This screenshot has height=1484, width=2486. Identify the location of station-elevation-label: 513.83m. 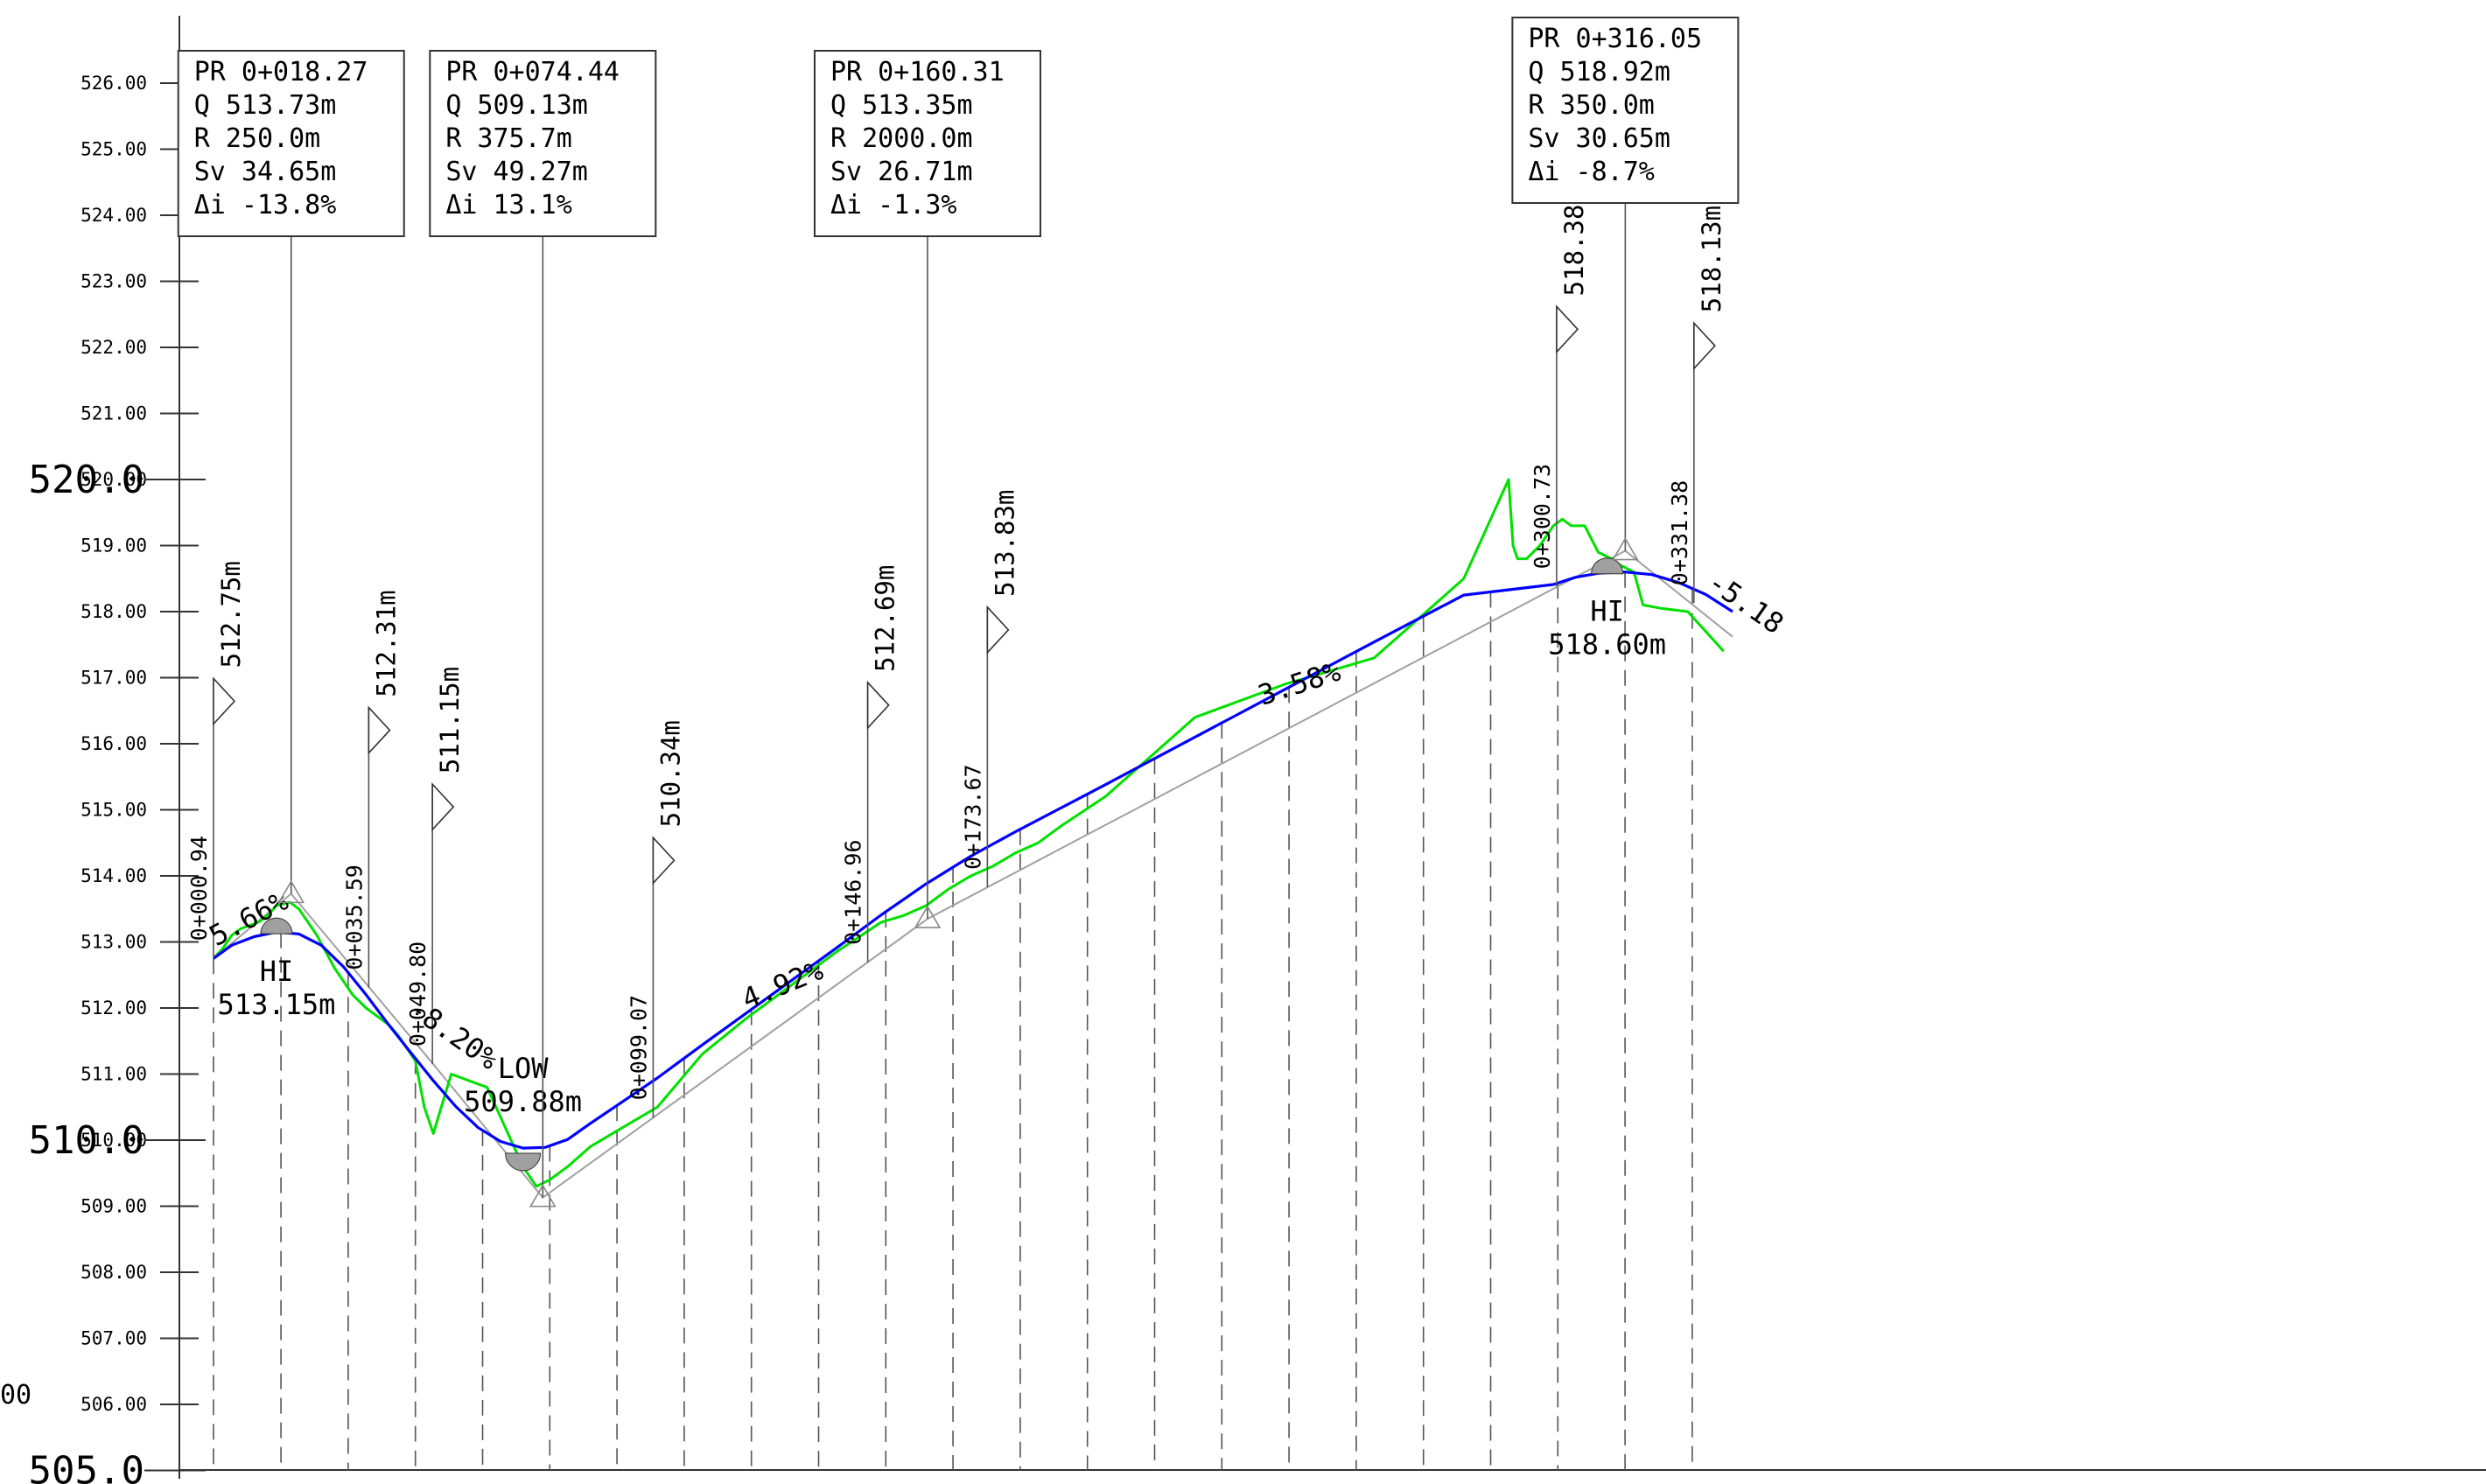
(1005, 543).